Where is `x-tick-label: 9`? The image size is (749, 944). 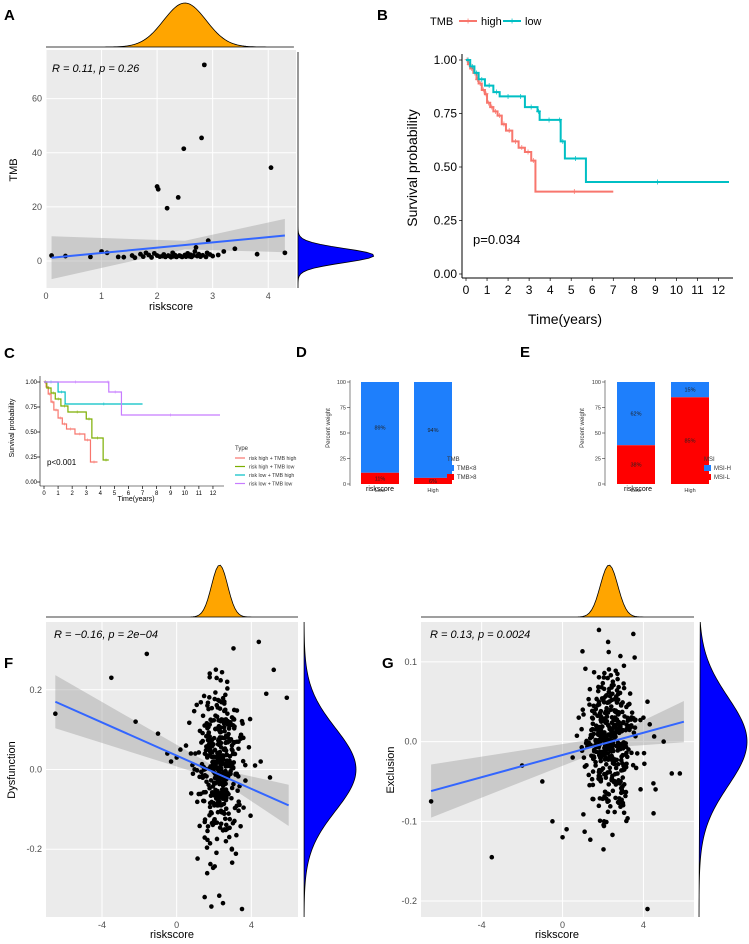
x-tick-label: 9 is located at coordinates (171, 494).